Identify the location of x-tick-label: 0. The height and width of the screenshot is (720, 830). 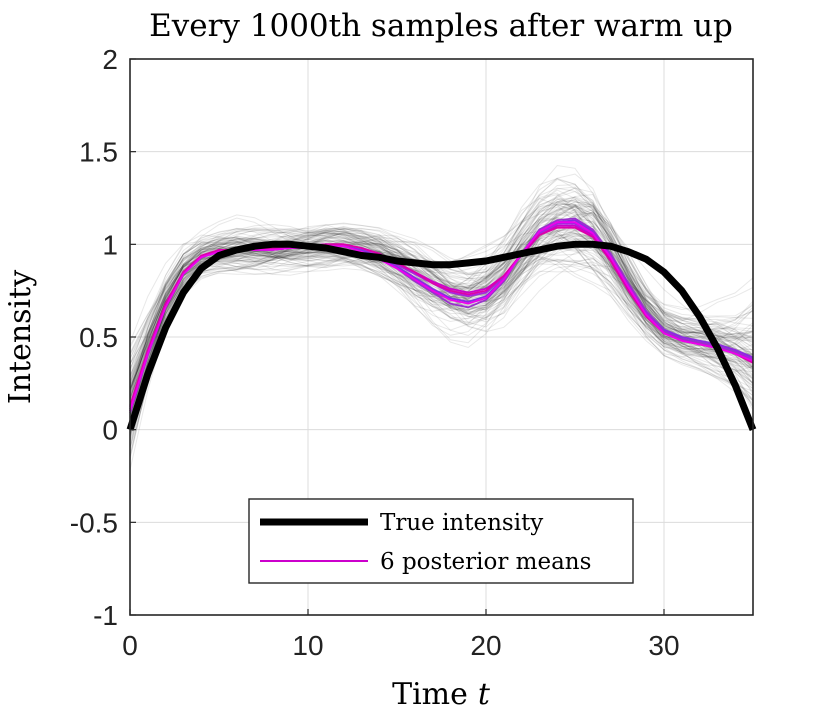
(130, 645).